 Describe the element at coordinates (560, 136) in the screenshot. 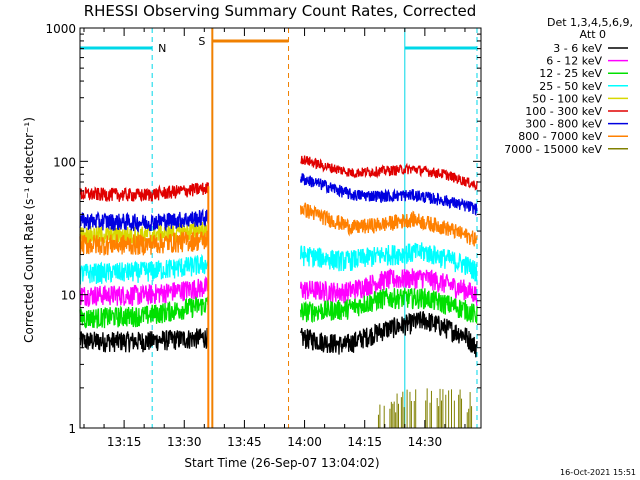

I see `legend-label: 800 - 7000 keV` at that location.